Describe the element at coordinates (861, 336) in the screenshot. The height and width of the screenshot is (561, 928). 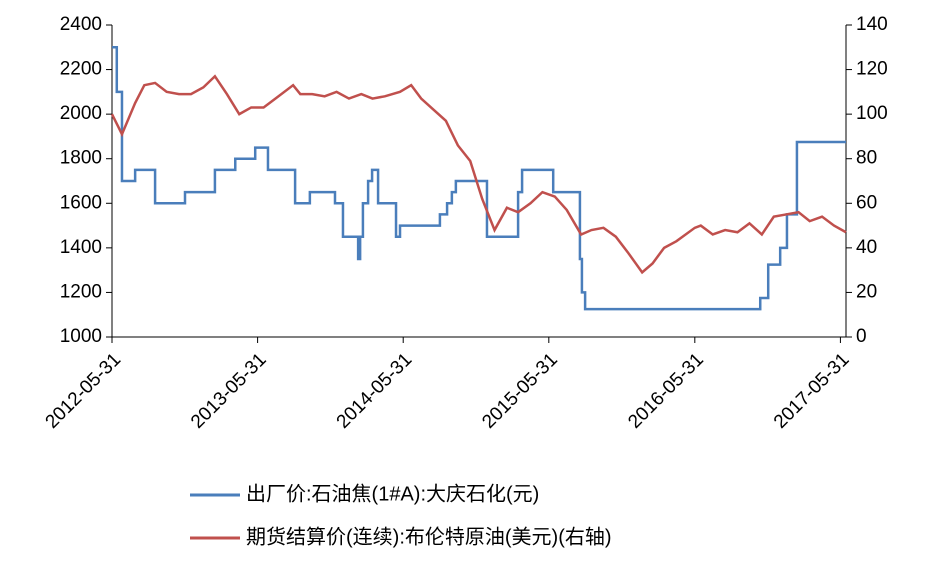
I see `y2-tick-label: 0` at that location.